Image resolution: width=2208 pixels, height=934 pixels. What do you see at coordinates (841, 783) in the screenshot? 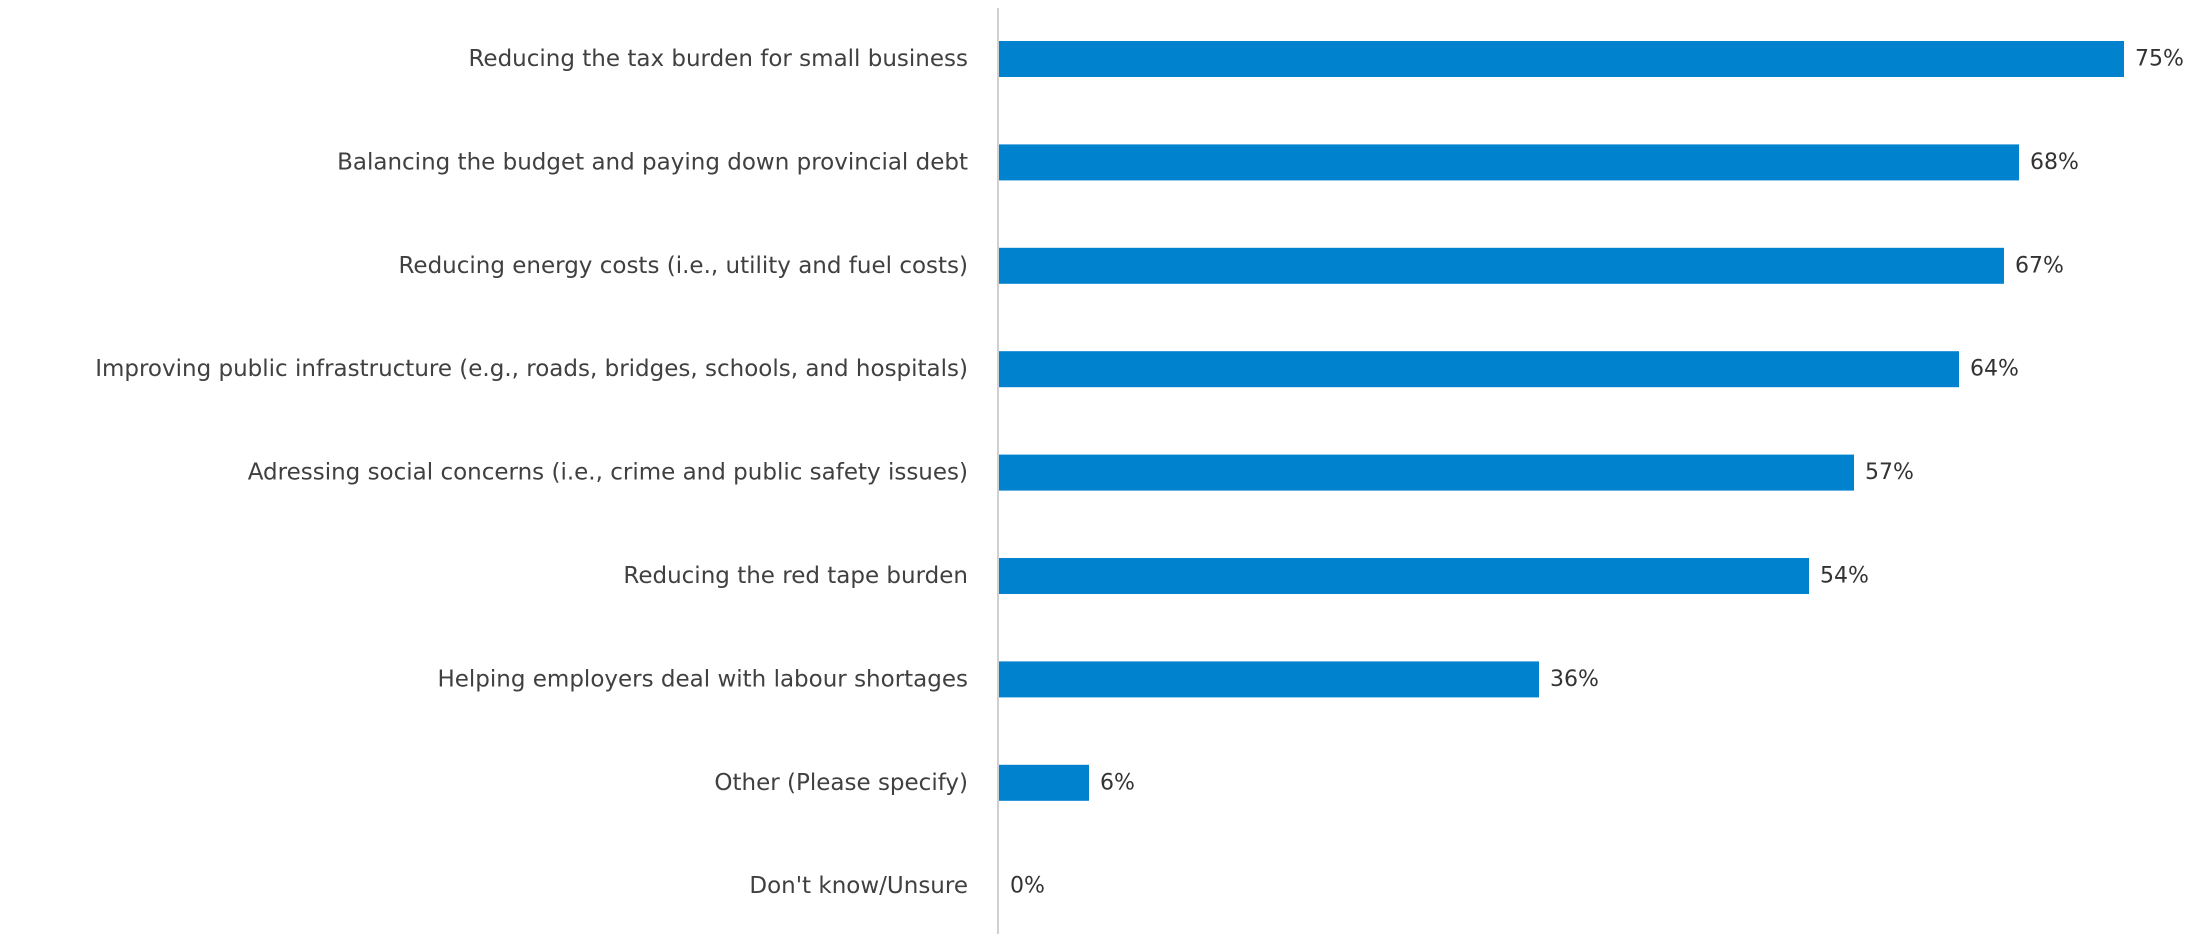
I see `category-label: Other (Please specify)` at bounding box center [841, 783].